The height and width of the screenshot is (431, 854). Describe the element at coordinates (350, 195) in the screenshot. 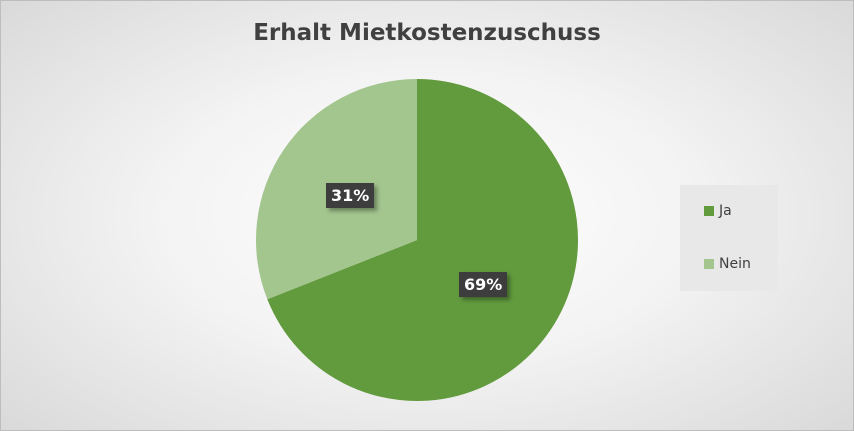

I see `data-label-nein: 31%` at that location.